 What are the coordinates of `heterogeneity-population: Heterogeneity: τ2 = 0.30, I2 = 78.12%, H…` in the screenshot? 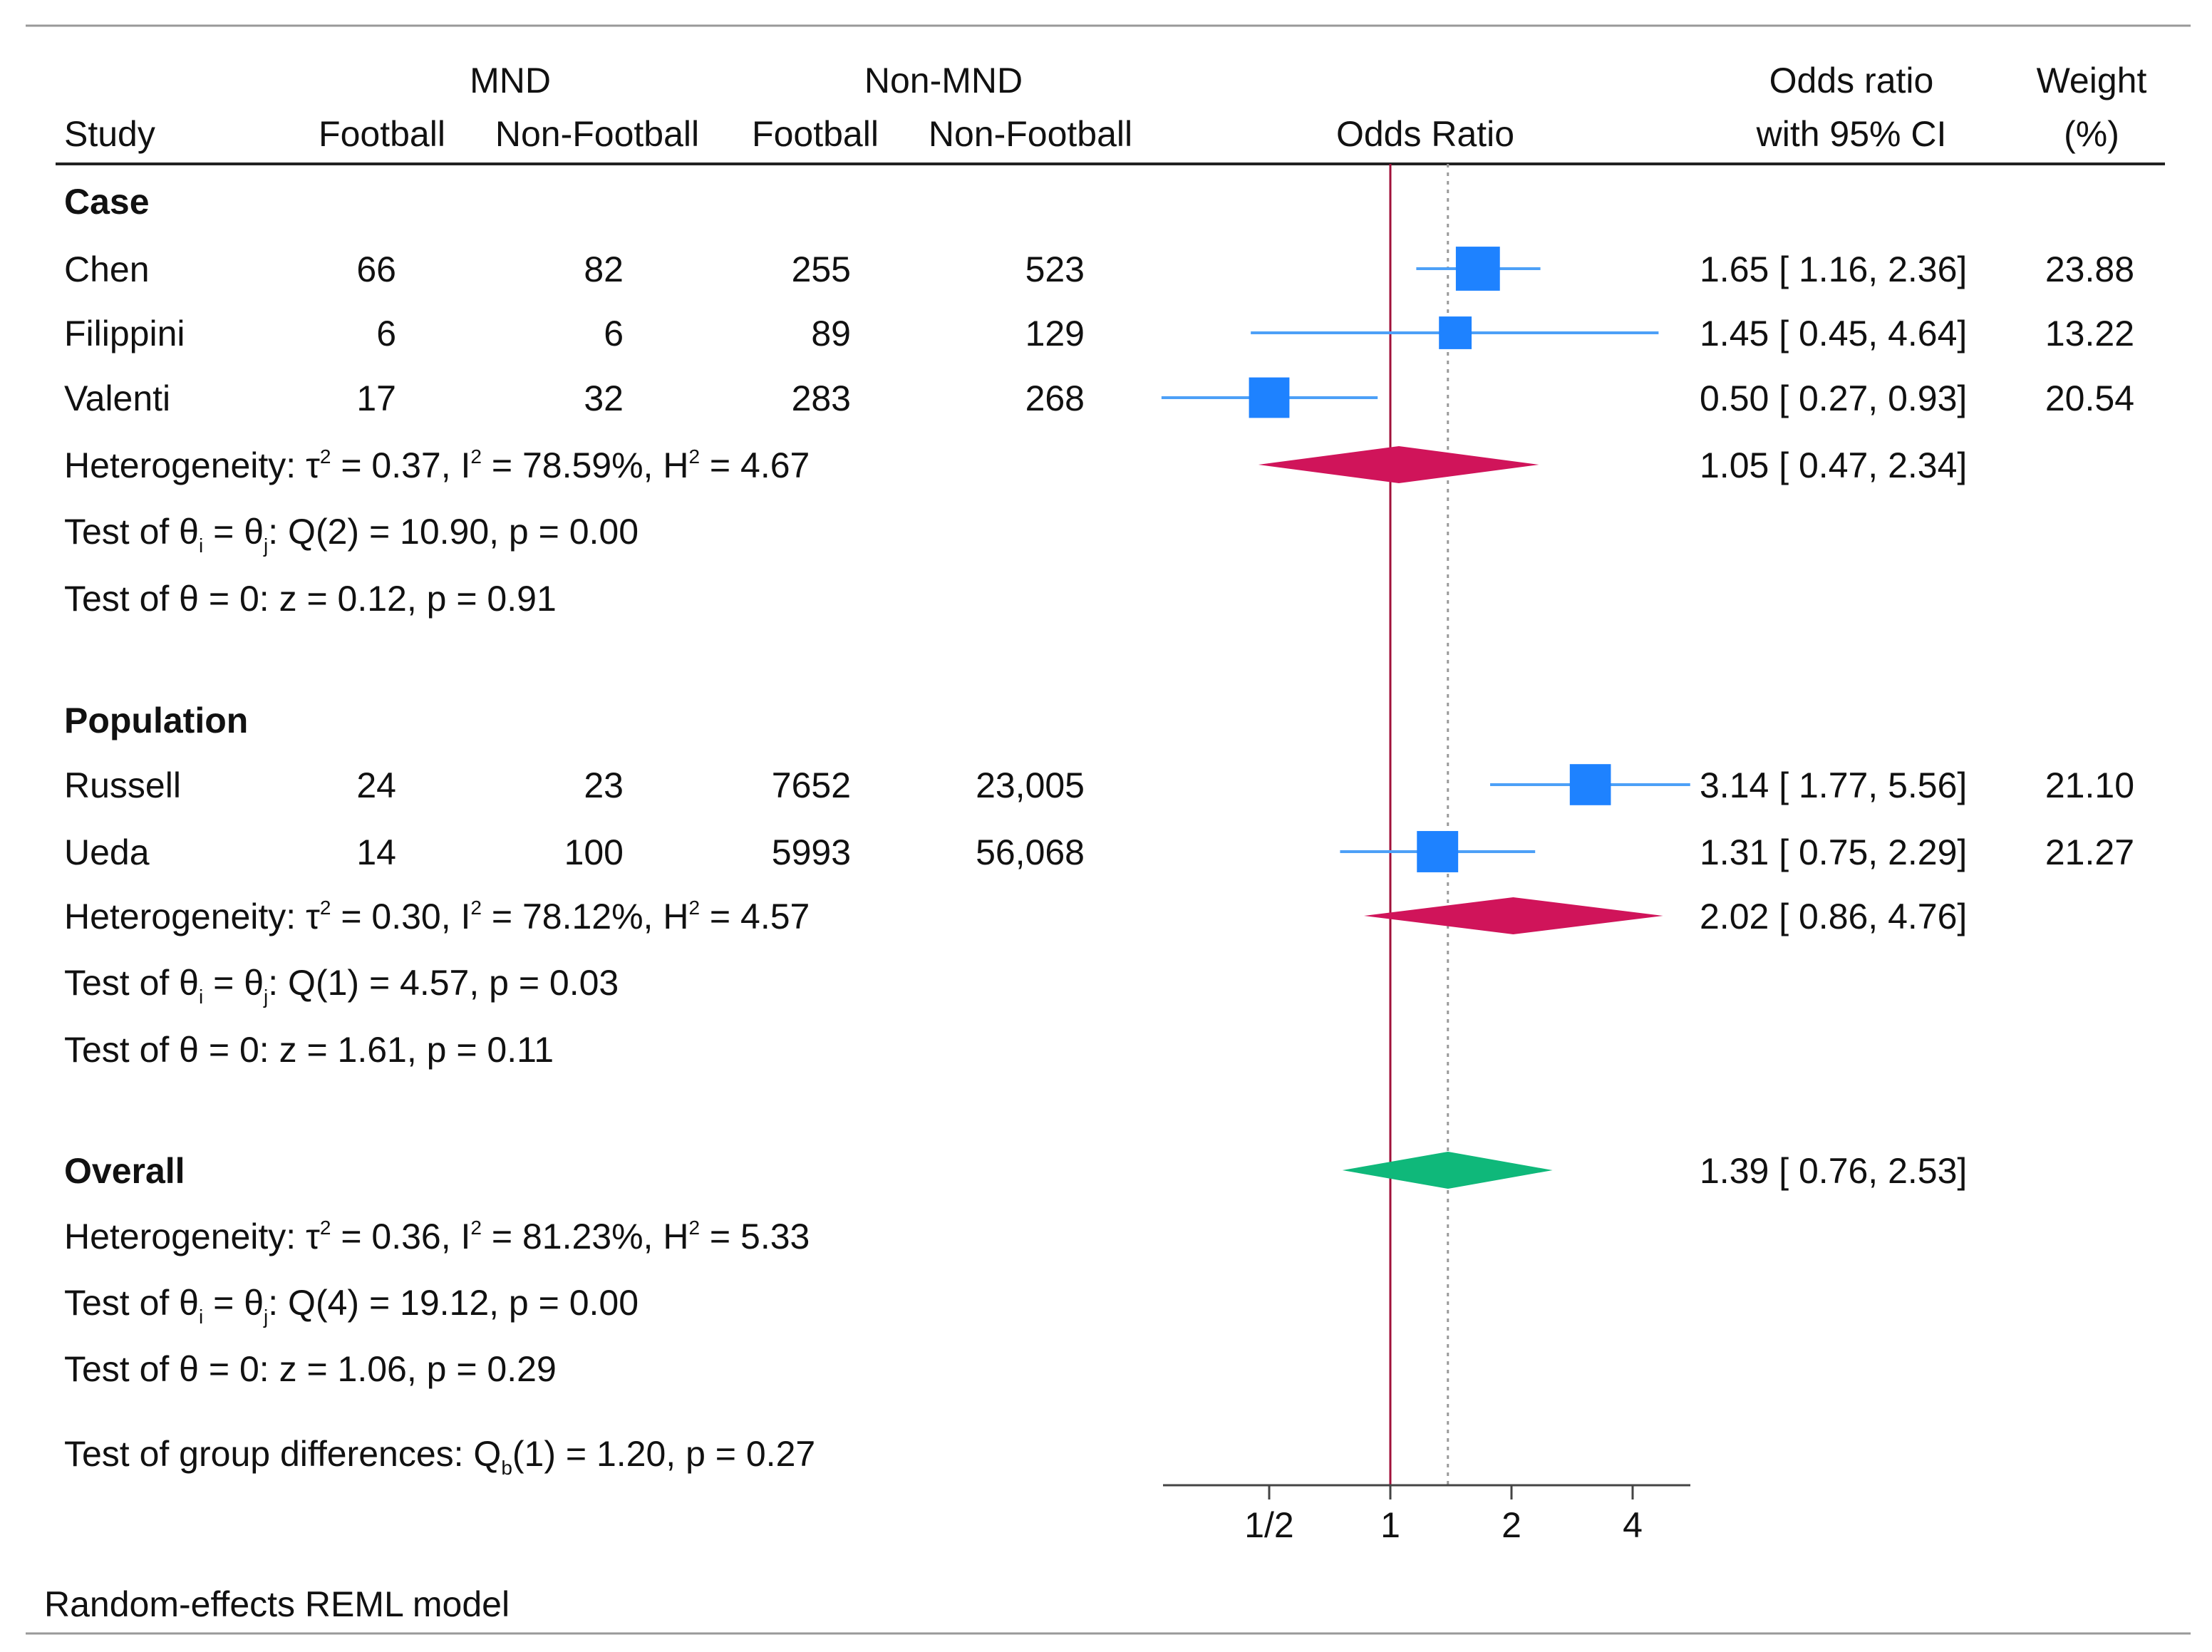 It's located at (437, 916).